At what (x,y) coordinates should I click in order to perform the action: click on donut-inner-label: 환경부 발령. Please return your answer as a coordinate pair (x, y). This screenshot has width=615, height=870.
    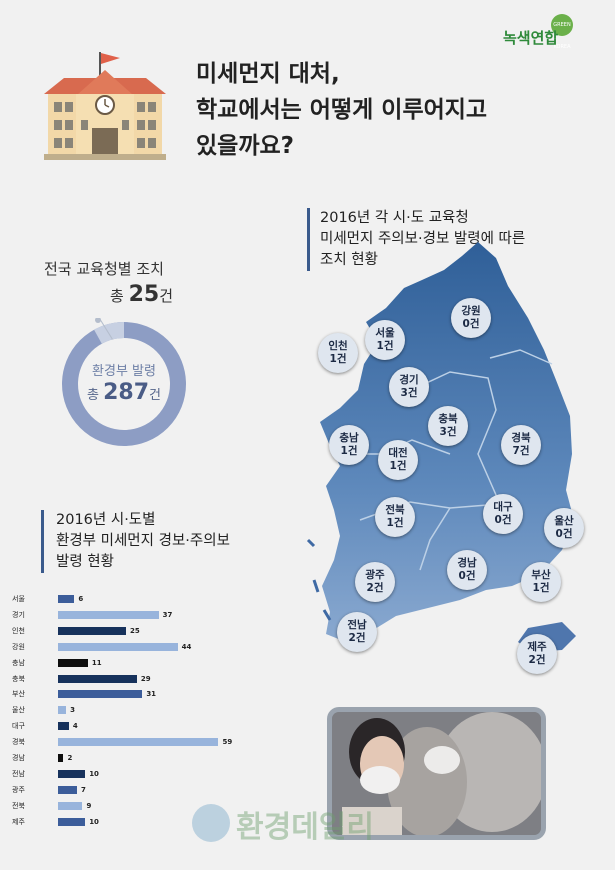
    Looking at the image, I should click on (124, 371).